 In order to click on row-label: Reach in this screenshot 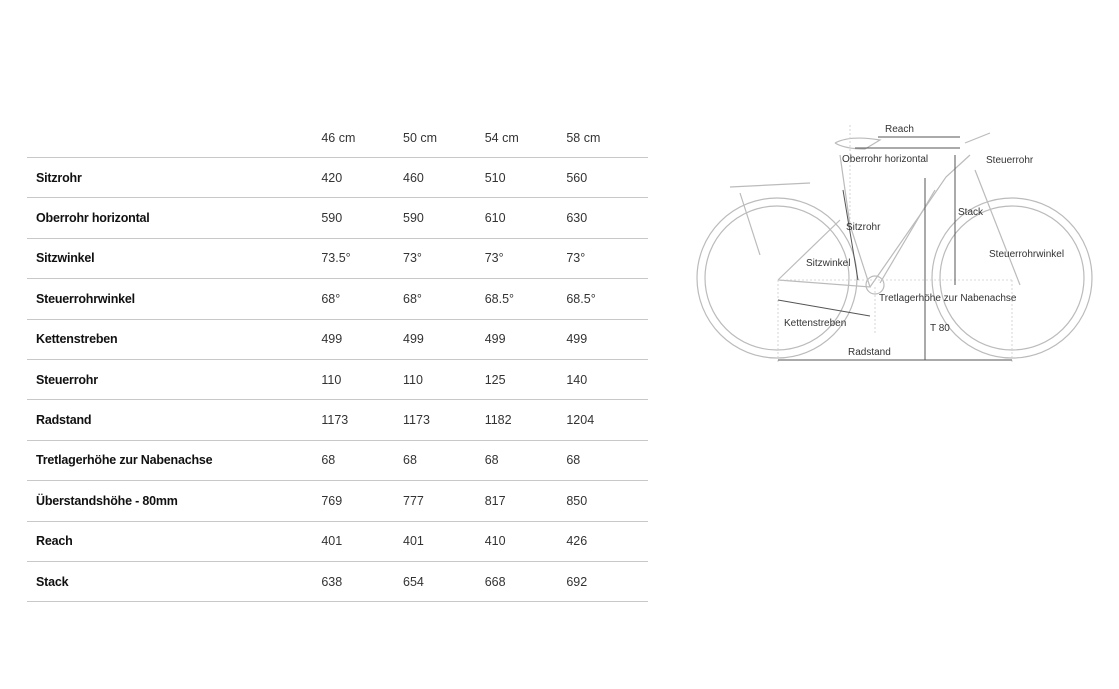, I will do `click(54, 541)`.